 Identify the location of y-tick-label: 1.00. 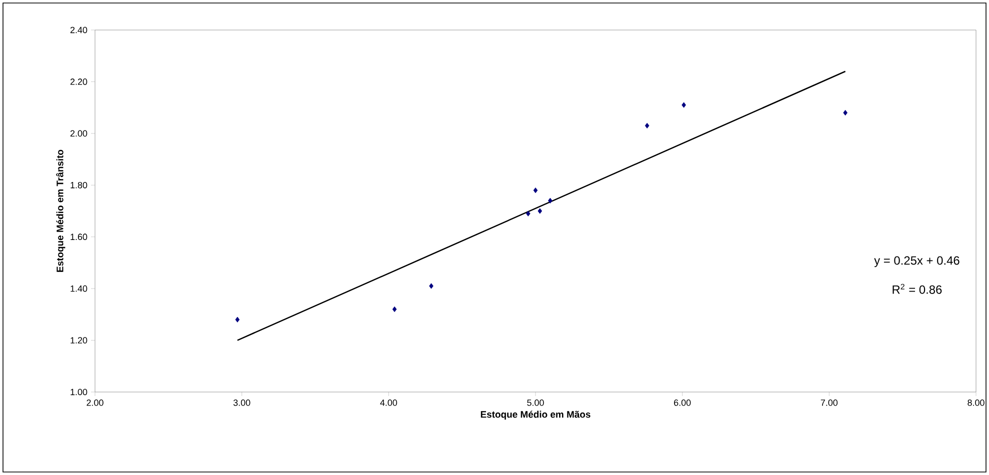
(79, 392).